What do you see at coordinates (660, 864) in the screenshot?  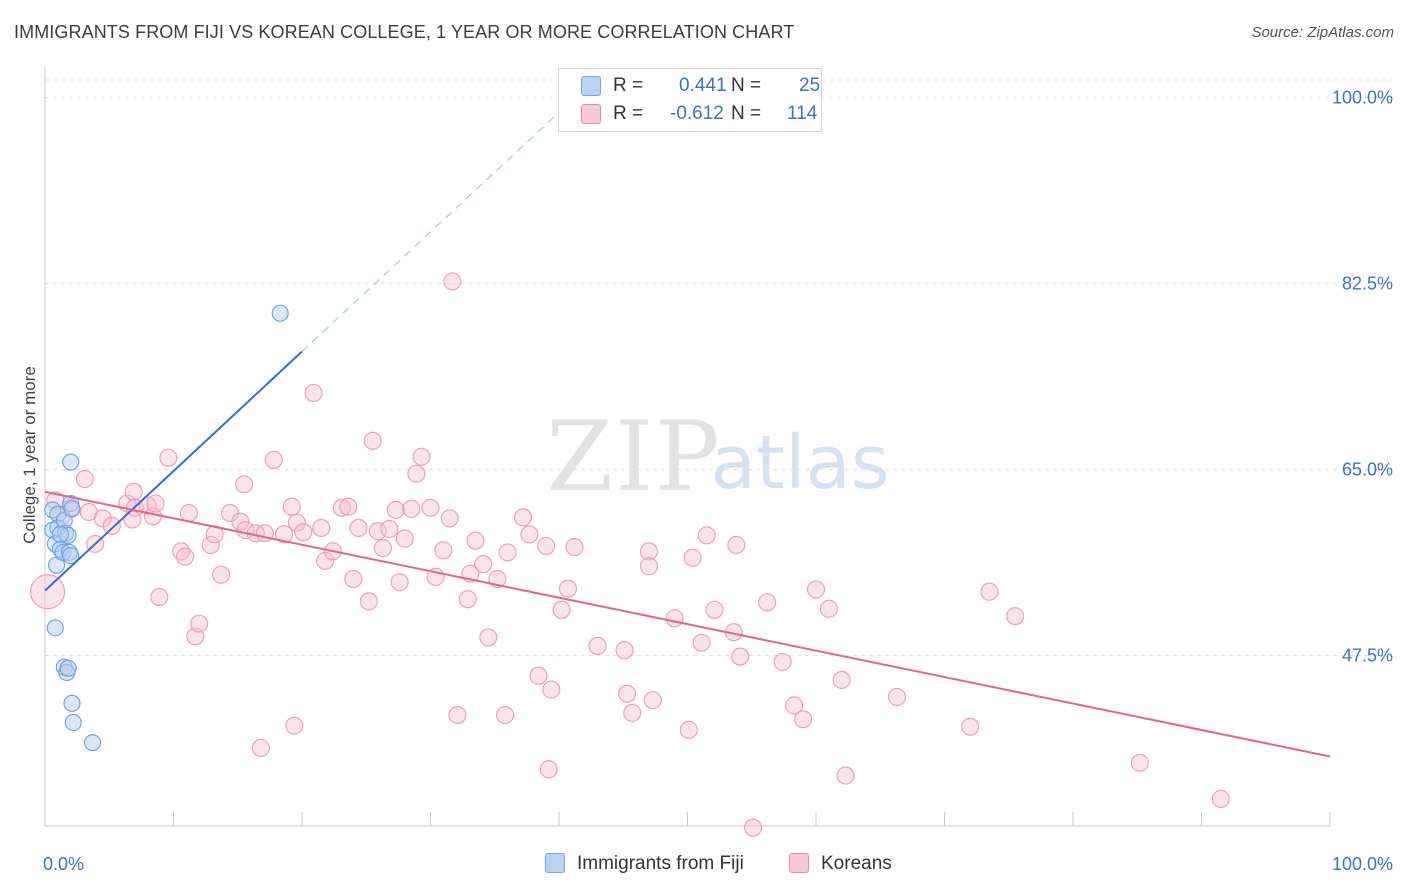 I see `bottom-legend-fiji: Immigrants from Fiji` at bounding box center [660, 864].